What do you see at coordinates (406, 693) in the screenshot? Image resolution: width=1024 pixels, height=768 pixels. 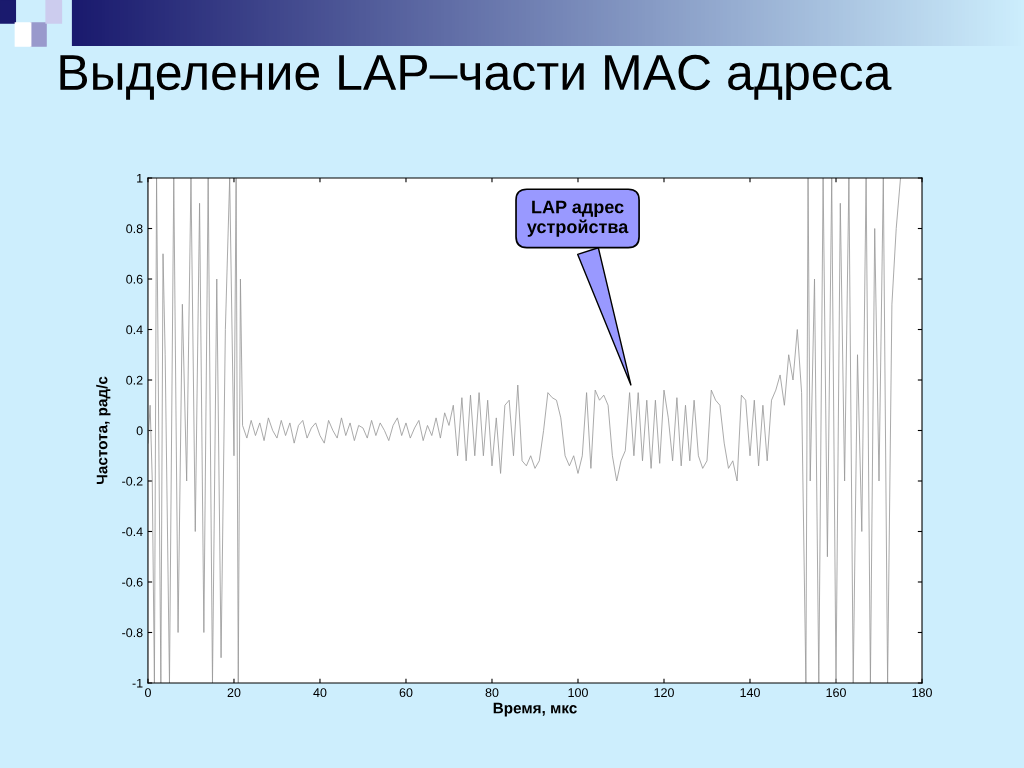 I see `x-tick-label: 60` at bounding box center [406, 693].